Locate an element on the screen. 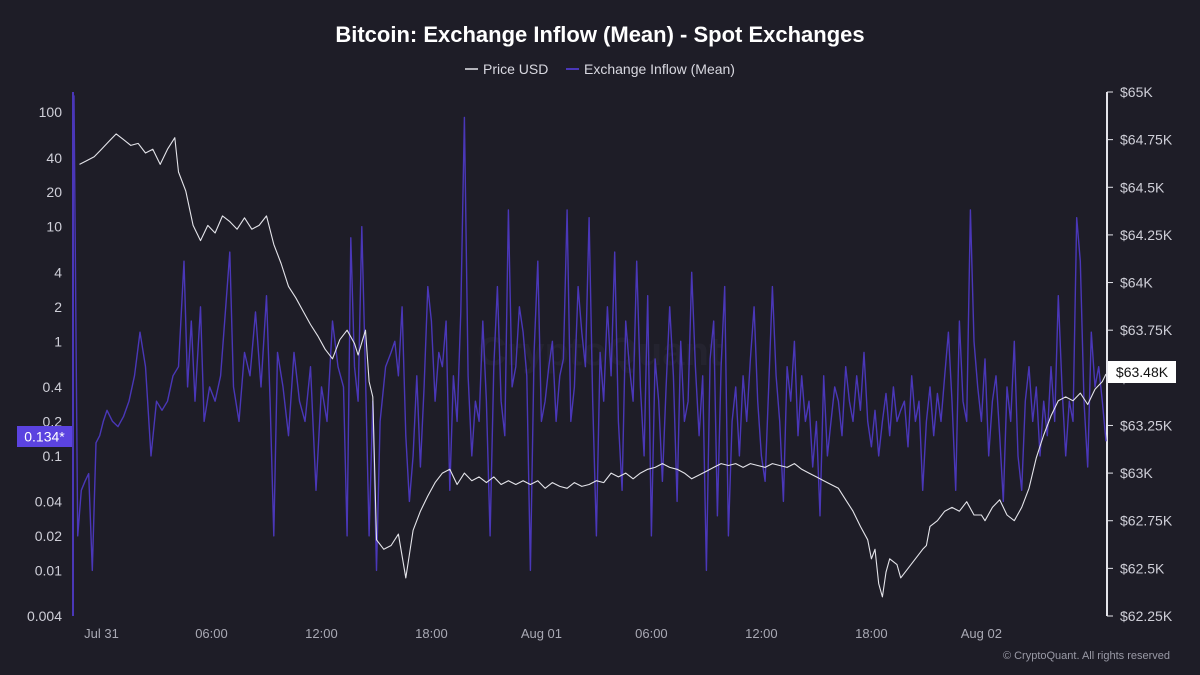  right-tick-label: $63.75K is located at coordinates (1146, 330).